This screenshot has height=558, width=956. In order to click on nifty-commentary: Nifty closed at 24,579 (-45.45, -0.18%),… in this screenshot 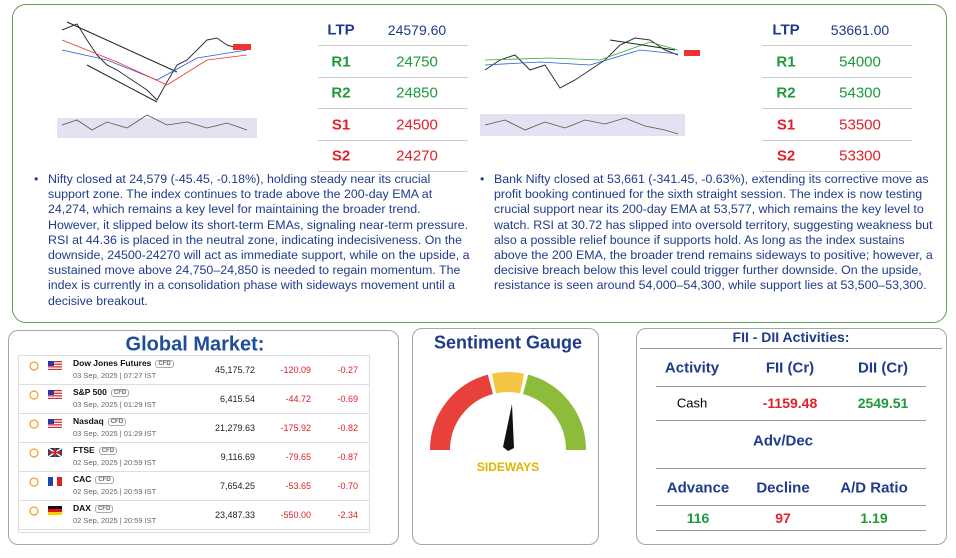, I will do `click(253, 240)`.